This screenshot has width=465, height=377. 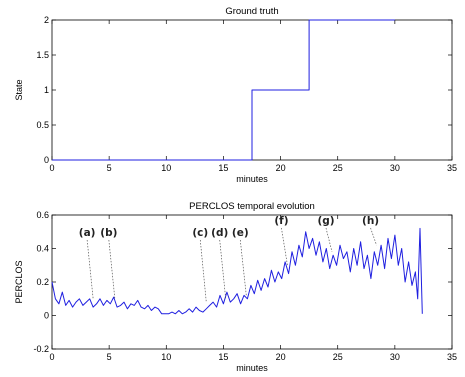 I want to click on y-tick-label: 2, so click(x=46, y=20).